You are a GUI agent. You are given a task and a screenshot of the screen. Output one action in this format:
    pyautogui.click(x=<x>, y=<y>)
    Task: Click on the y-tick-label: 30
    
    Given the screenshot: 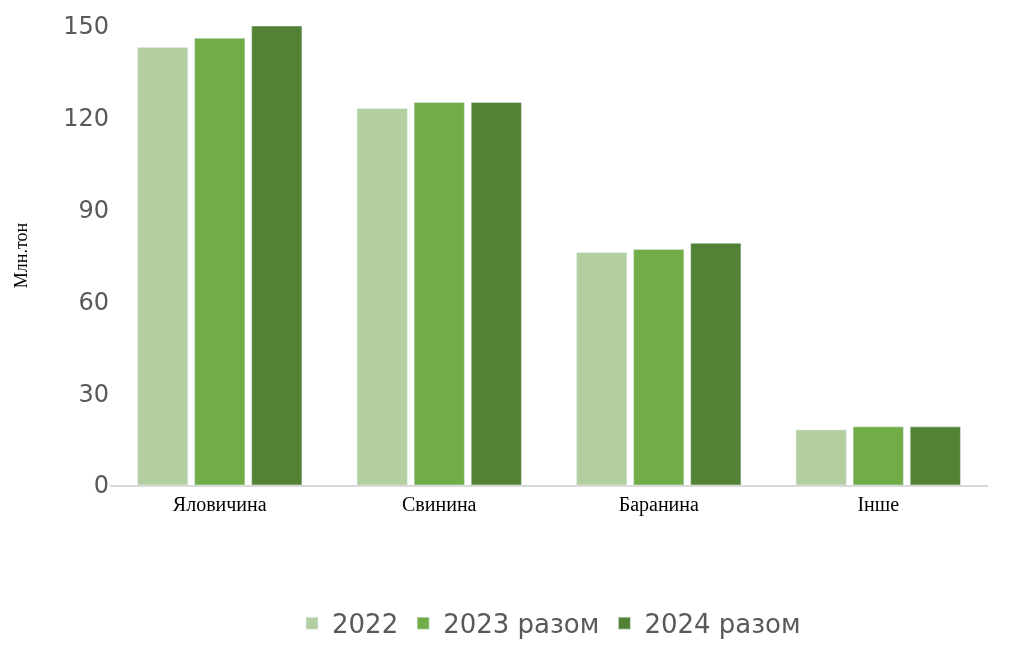 What is the action you would take?
    pyautogui.click(x=93, y=393)
    